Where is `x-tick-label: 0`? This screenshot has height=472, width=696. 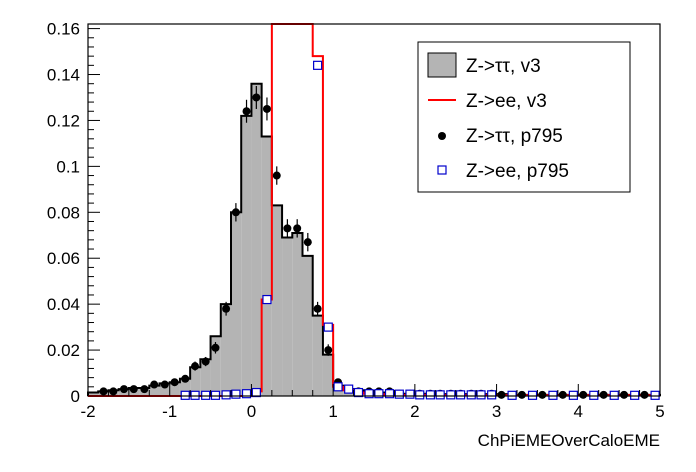
x-tick-label: 0 is located at coordinates (251, 411).